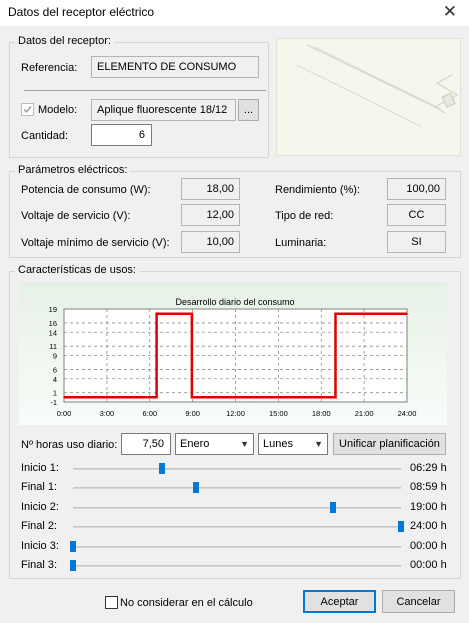  I want to click on cancelar-button: Cancelar, so click(418, 601).